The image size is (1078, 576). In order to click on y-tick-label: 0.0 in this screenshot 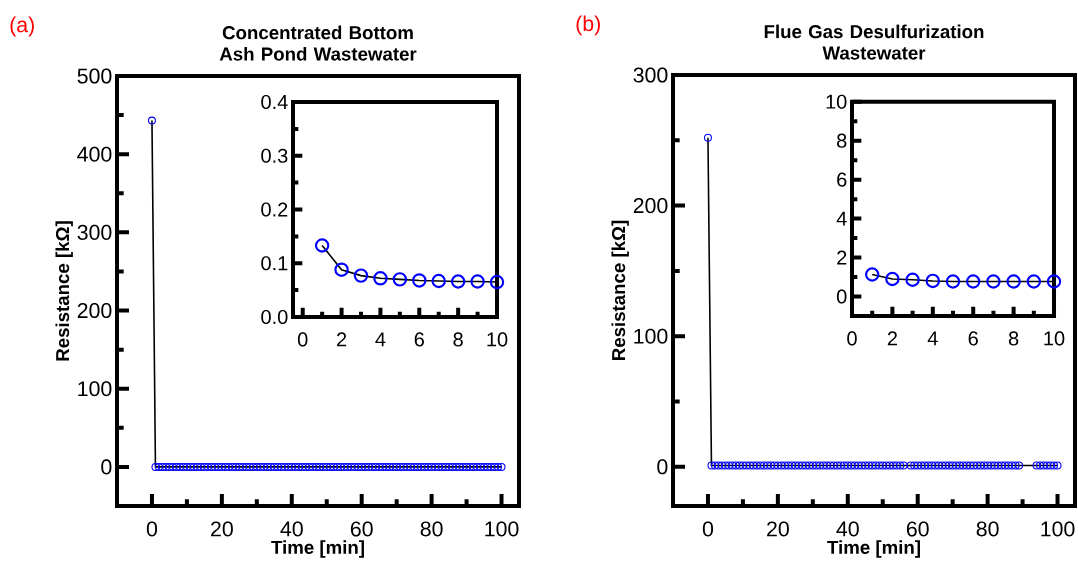, I will do `click(274, 317)`.